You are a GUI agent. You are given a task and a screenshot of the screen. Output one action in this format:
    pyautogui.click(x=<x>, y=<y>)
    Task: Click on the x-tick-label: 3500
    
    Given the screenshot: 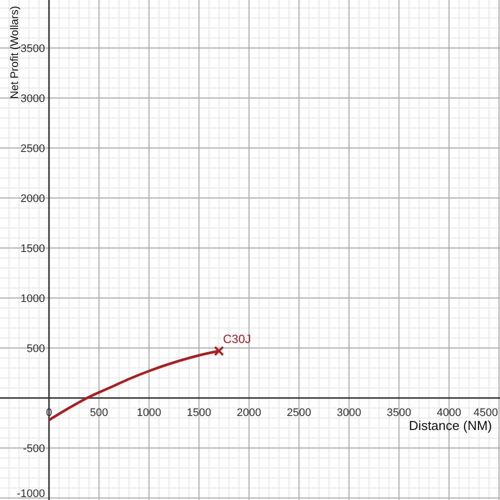 What is the action you would take?
    pyautogui.click(x=399, y=413)
    